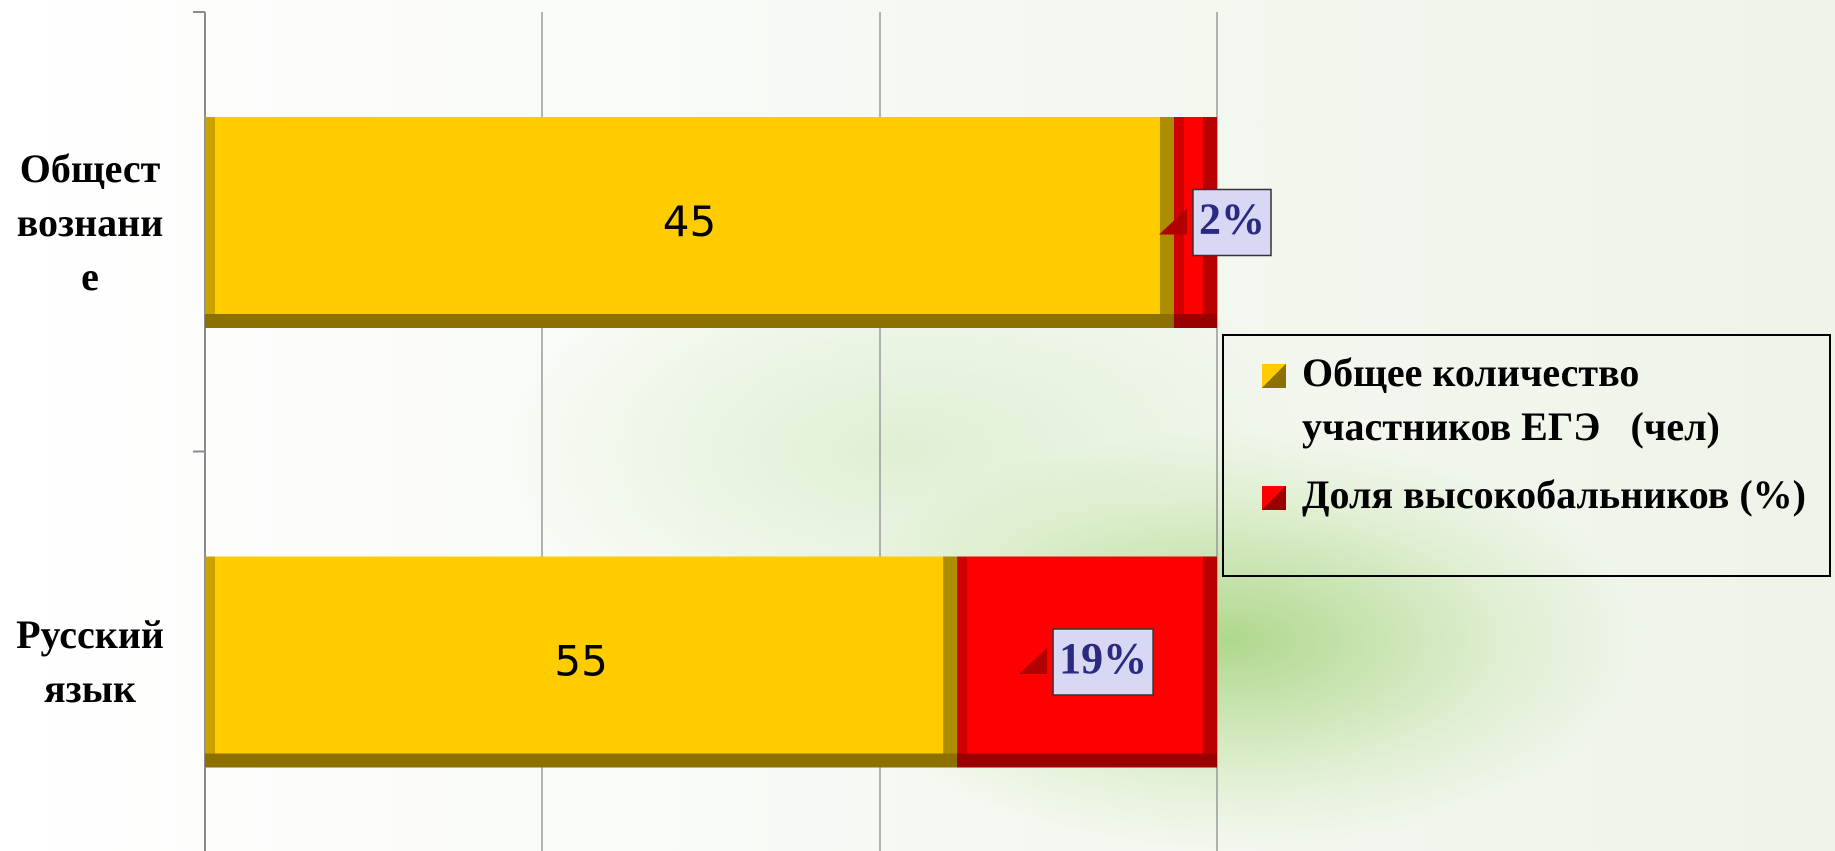 This screenshot has width=1835, height=851. I want to click on data-label: 2%, so click(1232, 219).